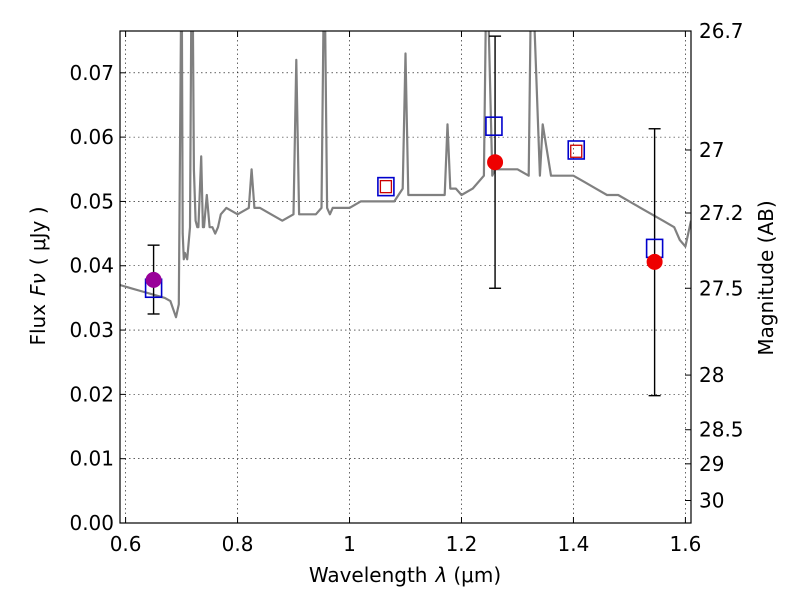 The image size is (800, 600). Describe the element at coordinates (711, 150) in the screenshot. I see `y2-tick-label: 27` at that location.